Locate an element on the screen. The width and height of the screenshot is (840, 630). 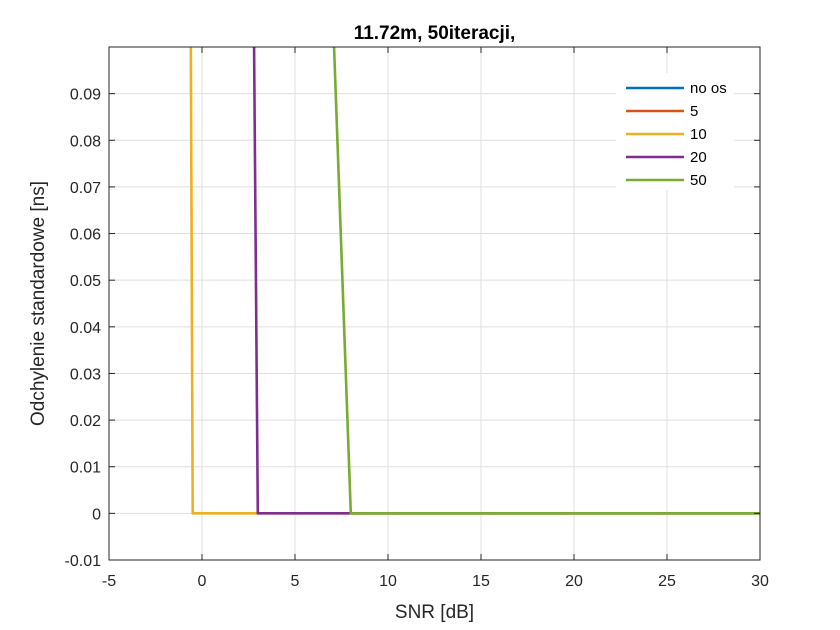
legend: no os 5 10 20 50 is located at coordinates (675, 131).